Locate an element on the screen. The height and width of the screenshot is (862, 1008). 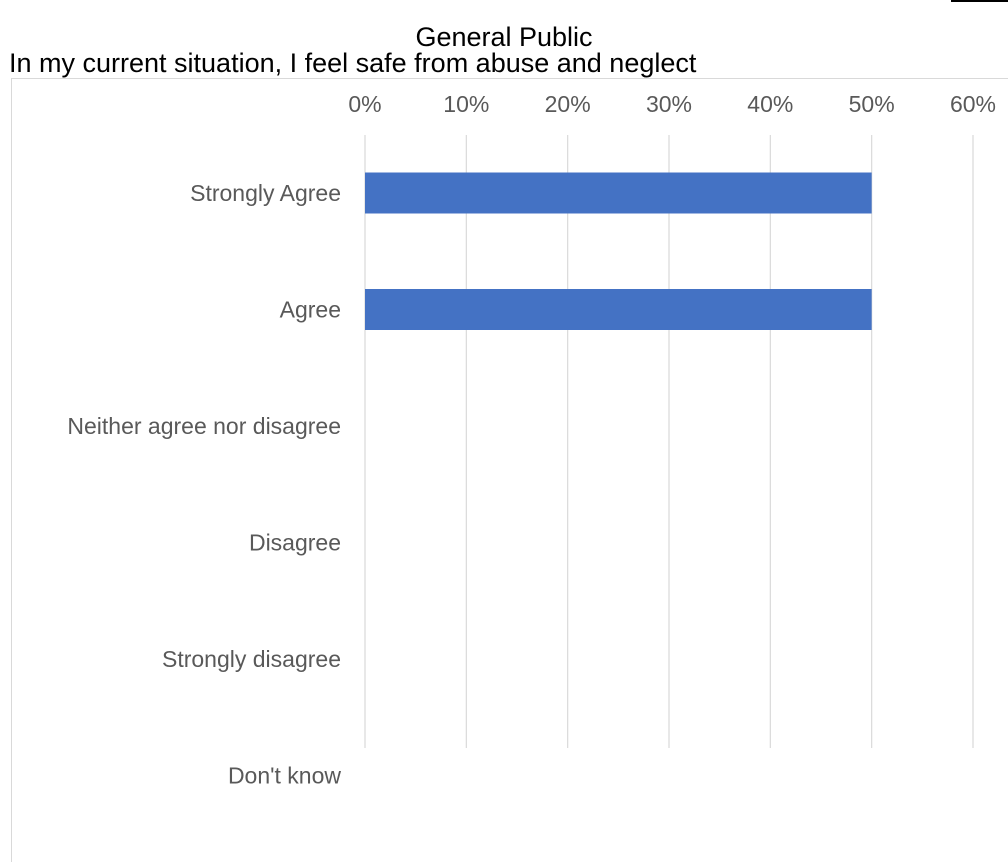
x-tick-label: 50% is located at coordinates (872, 104).